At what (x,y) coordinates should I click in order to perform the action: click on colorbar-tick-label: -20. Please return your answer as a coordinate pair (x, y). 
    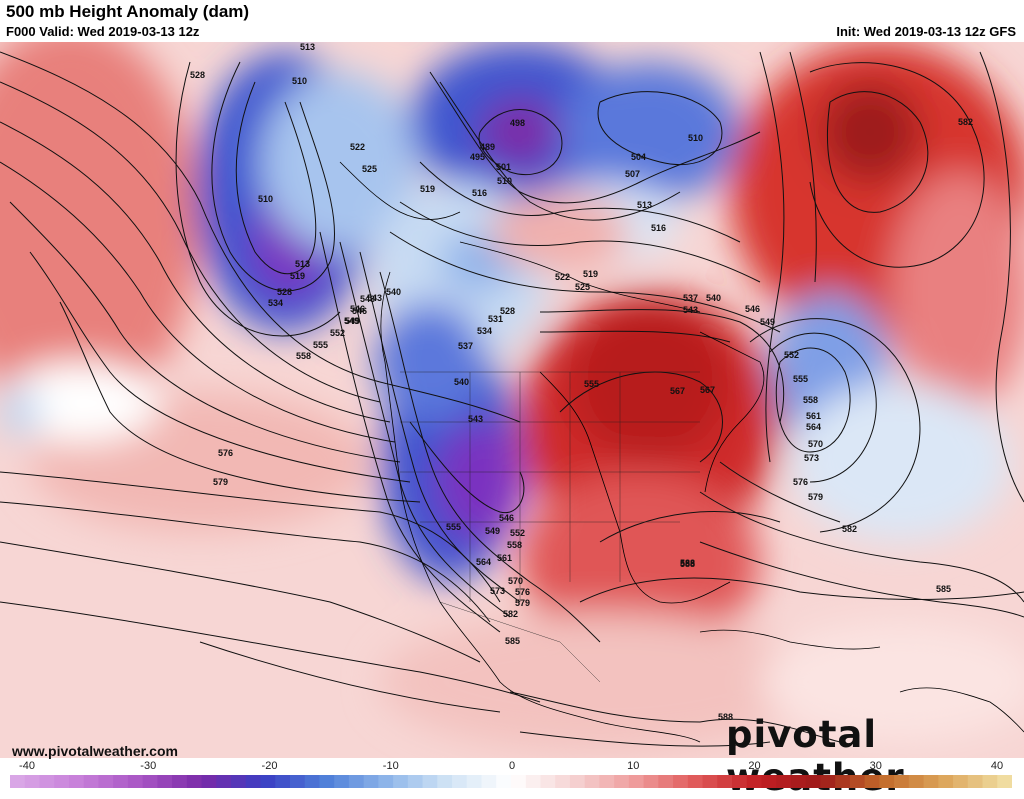
    Looking at the image, I should click on (269, 766).